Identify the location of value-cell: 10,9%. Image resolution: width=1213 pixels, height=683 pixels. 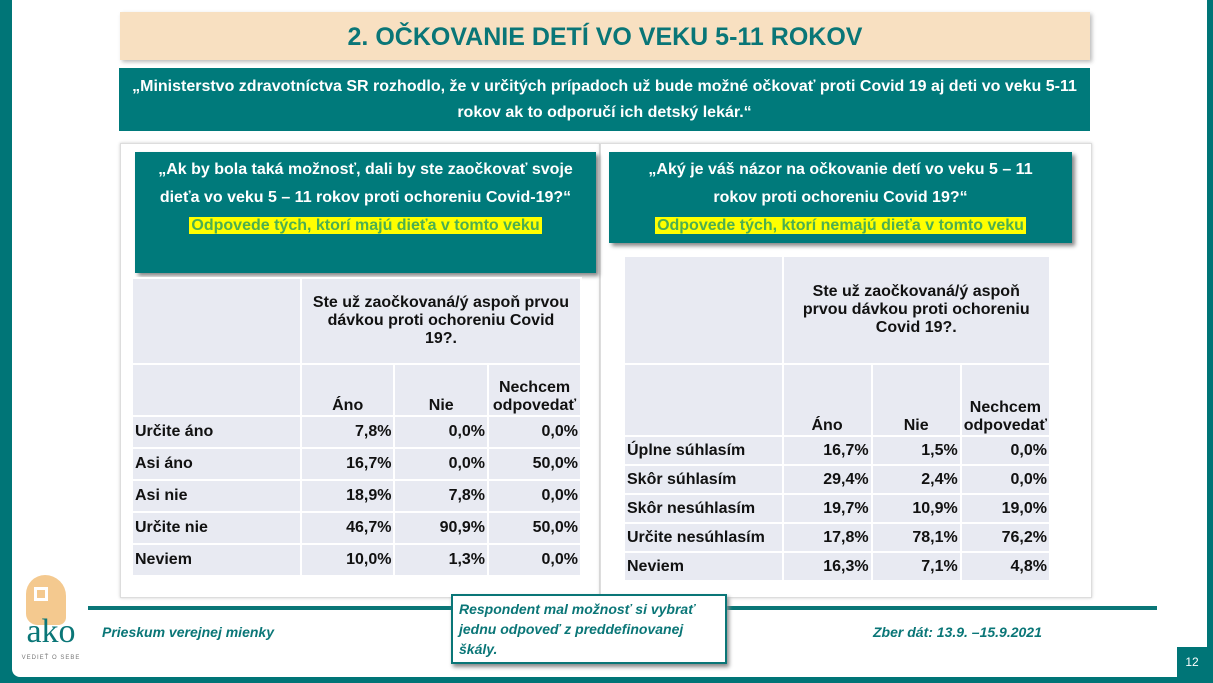
(916, 508).